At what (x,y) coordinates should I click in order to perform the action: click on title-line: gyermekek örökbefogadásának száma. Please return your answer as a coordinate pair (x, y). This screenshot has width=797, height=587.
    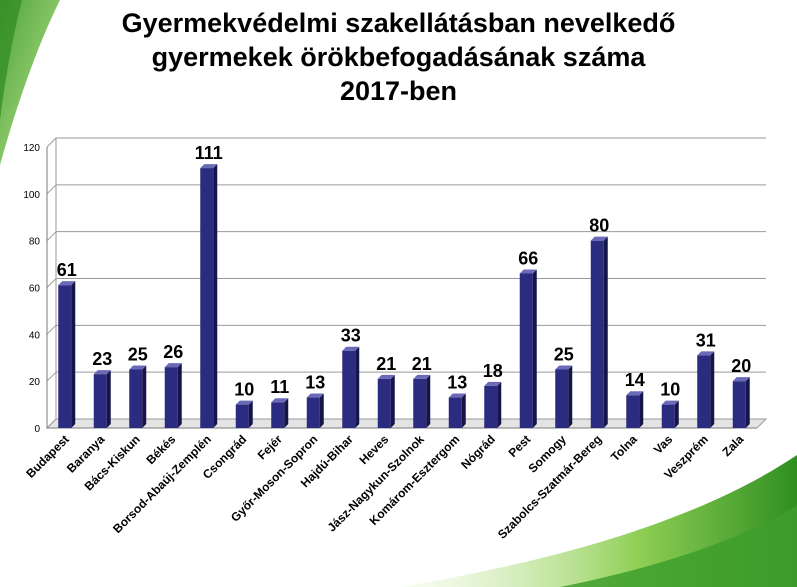
    Looking at the image, I should click on (398, 57).